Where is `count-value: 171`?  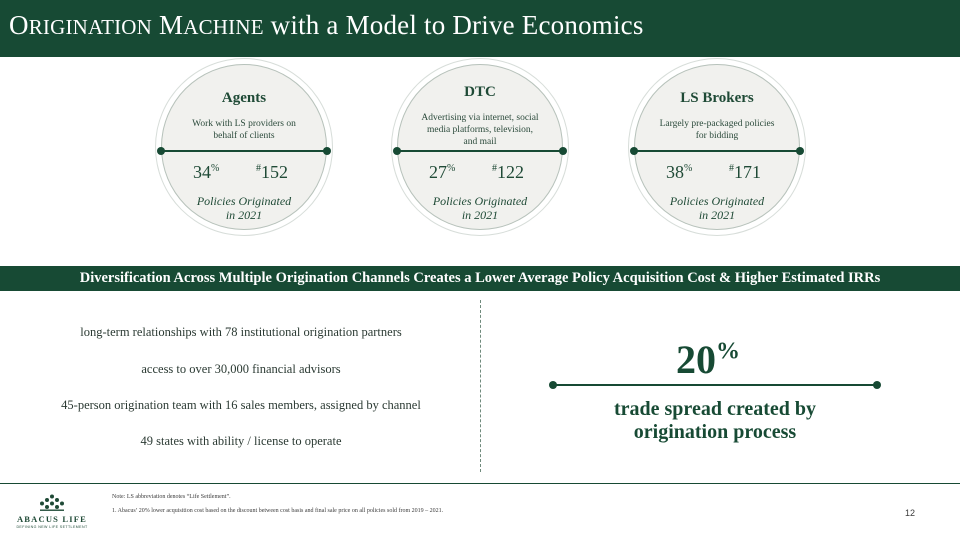
count-value: 171 is located at coordinates (747, 172).